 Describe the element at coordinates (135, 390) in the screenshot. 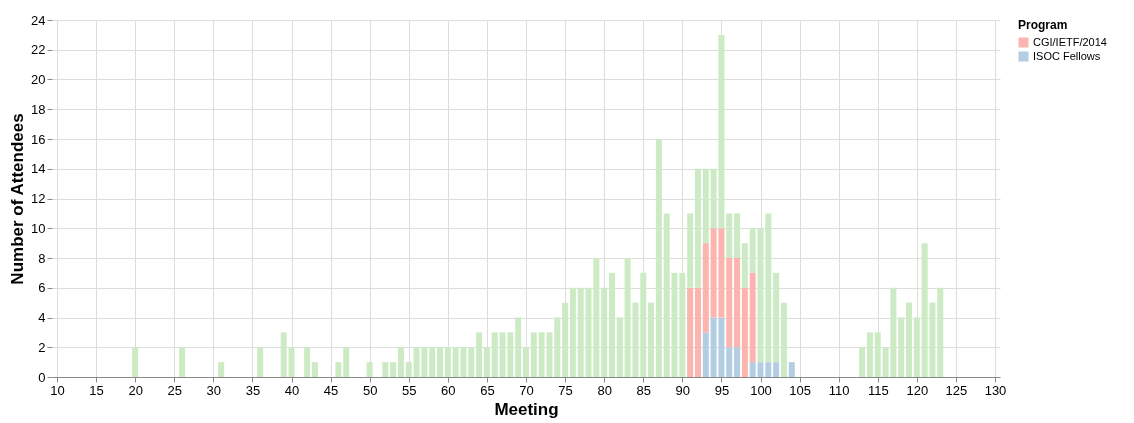

I see `x-tick-label: 20` at that location.